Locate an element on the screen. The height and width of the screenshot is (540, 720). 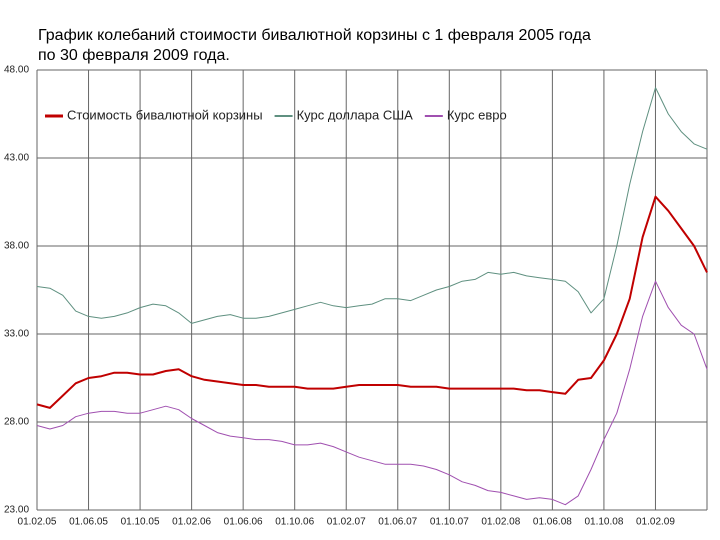
legend-label: Курс доллара США is located at coordinates (355, 114).